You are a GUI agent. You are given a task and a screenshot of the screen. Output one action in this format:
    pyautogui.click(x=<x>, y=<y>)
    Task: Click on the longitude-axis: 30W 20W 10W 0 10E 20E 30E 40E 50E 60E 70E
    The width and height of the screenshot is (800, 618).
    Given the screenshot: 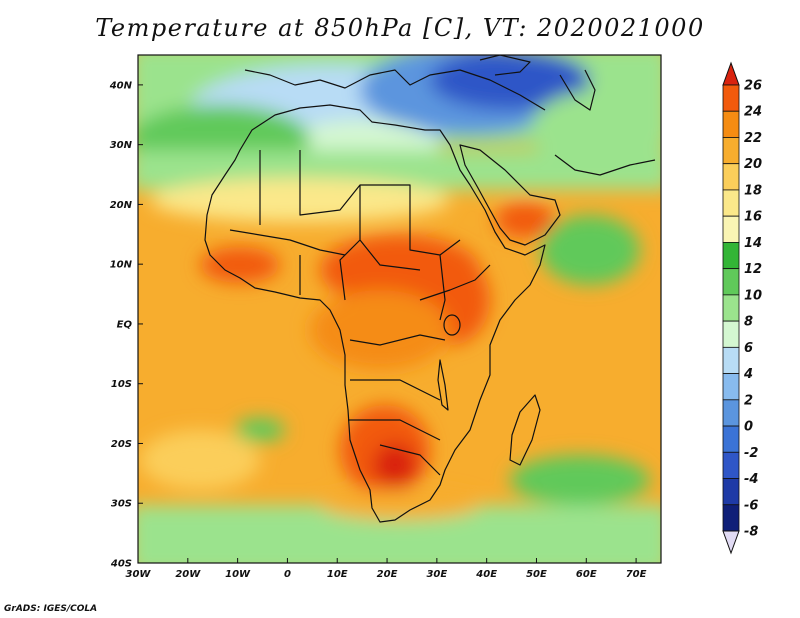 What is the action you would take?
    pyautogui.click(x=386, y=569)
    